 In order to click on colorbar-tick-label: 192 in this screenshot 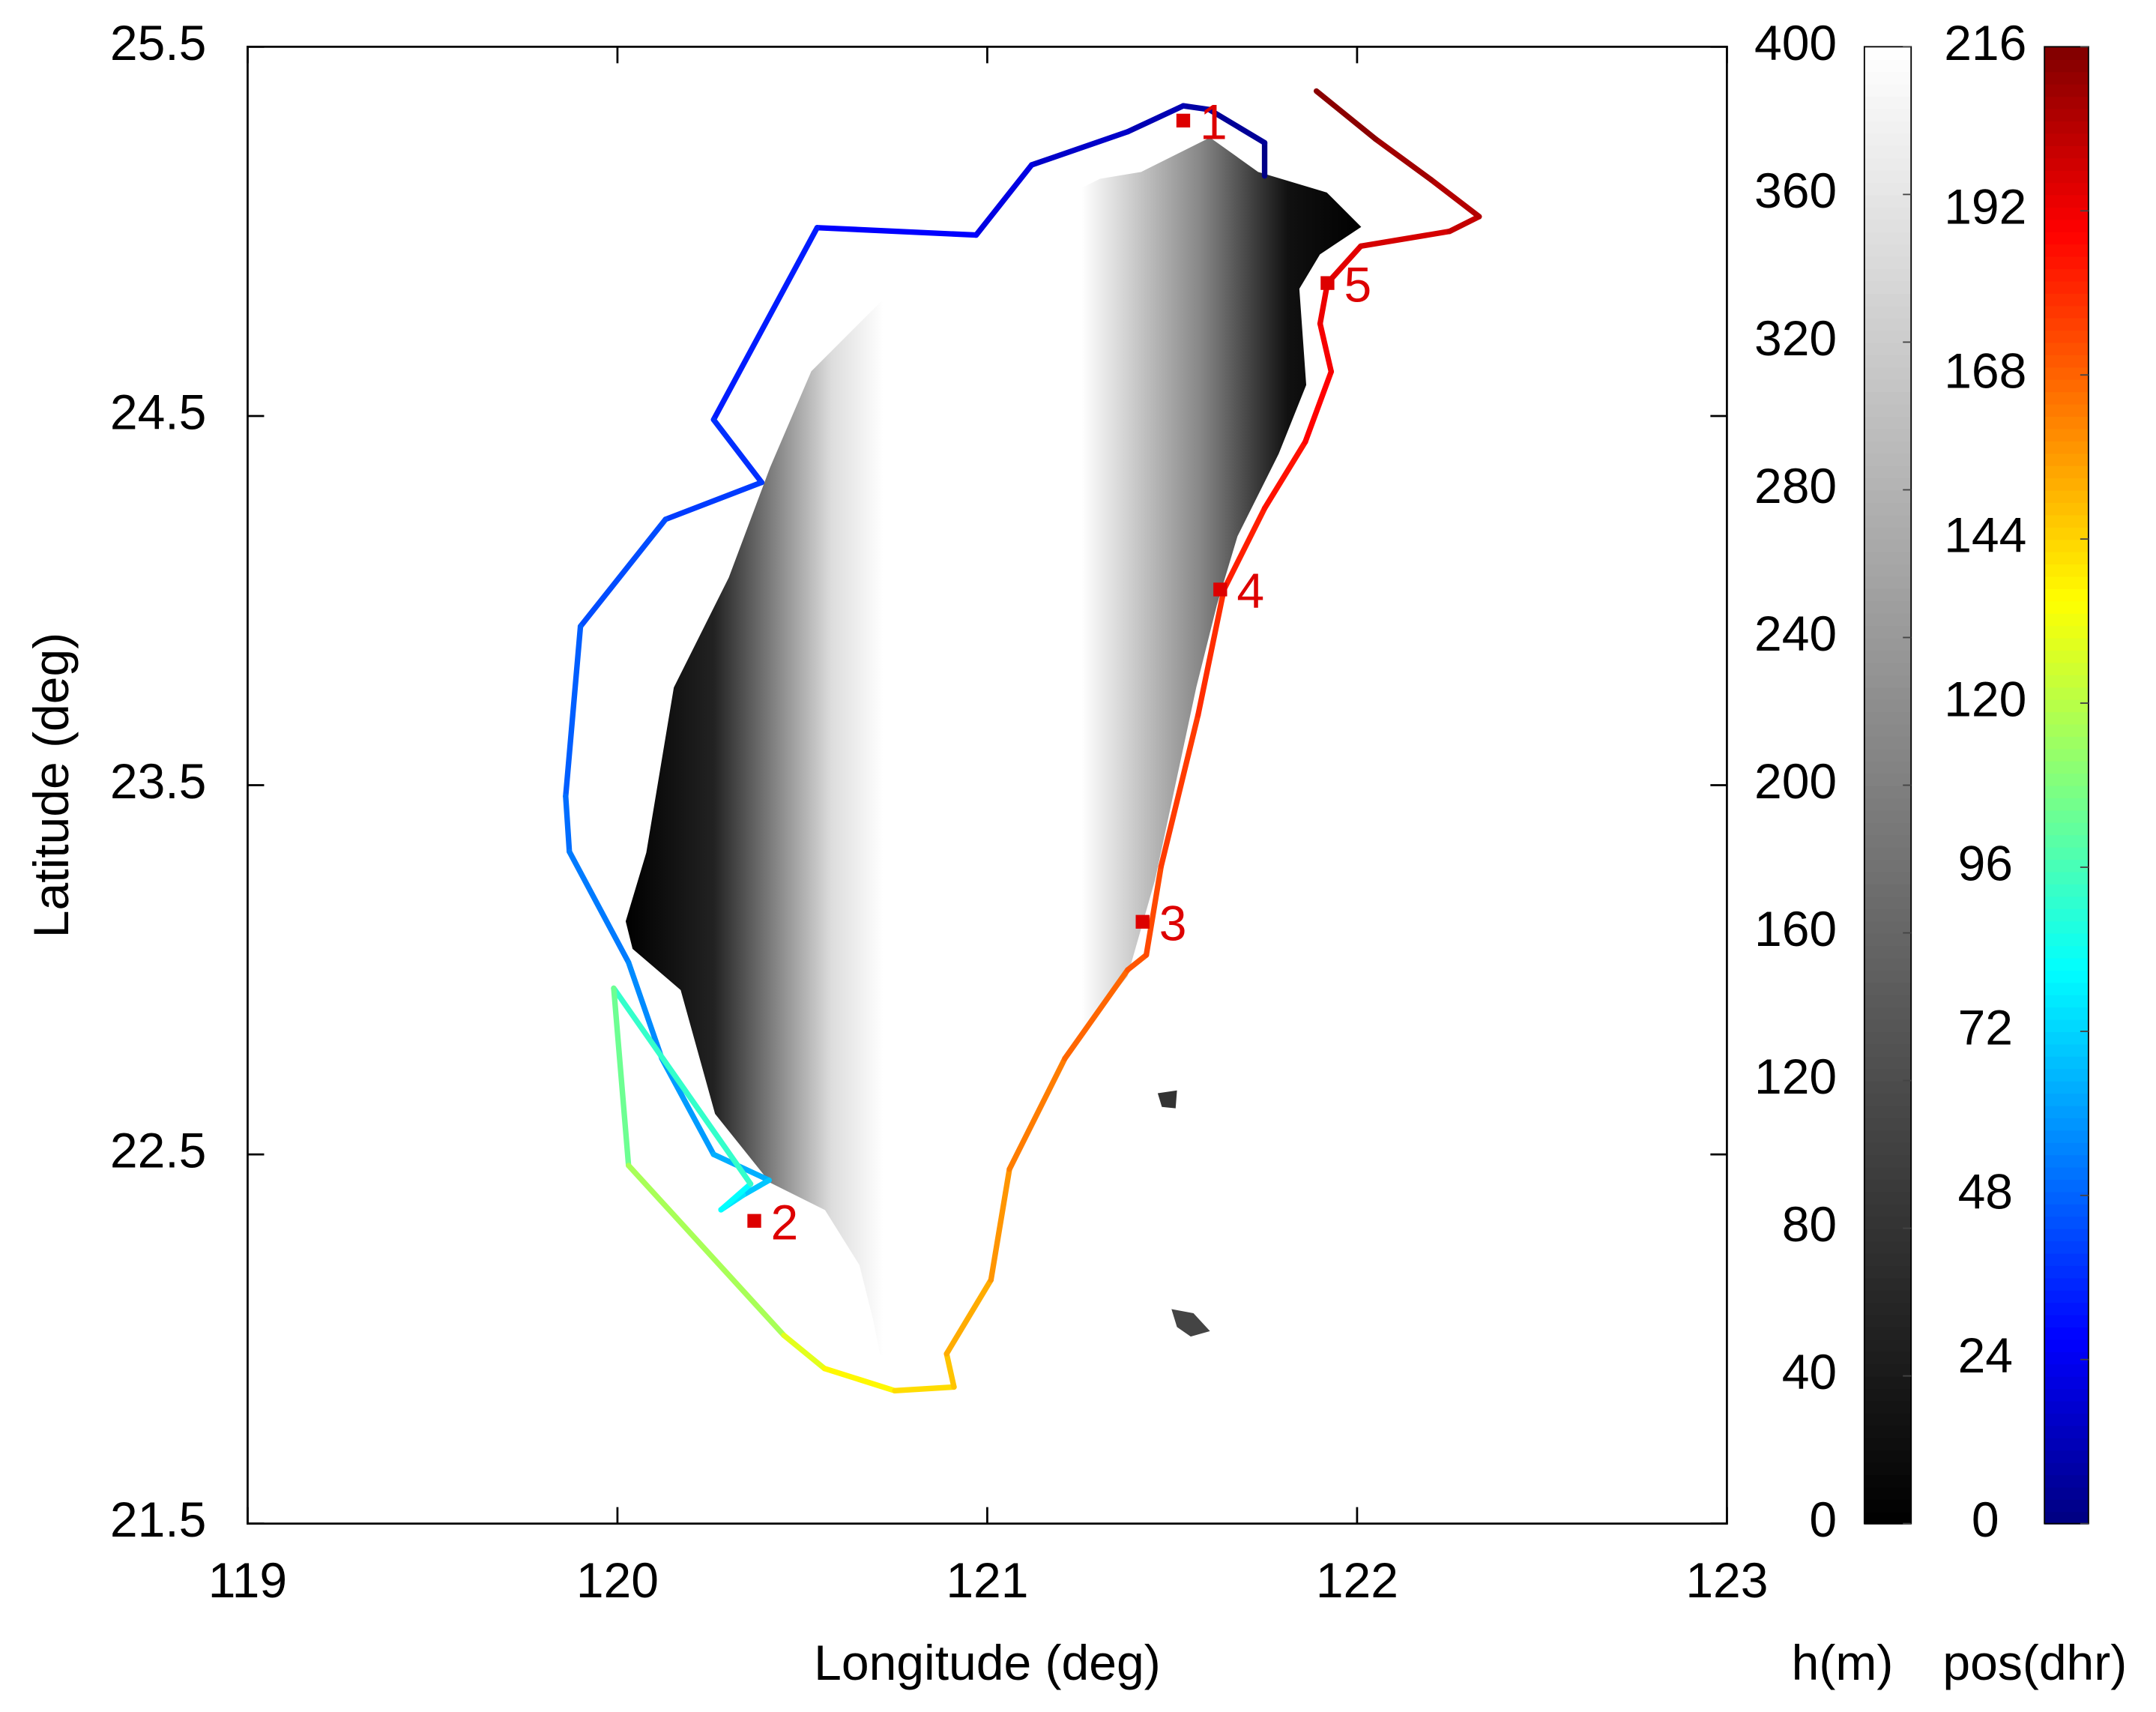, I will do `click(1985, 207)`.